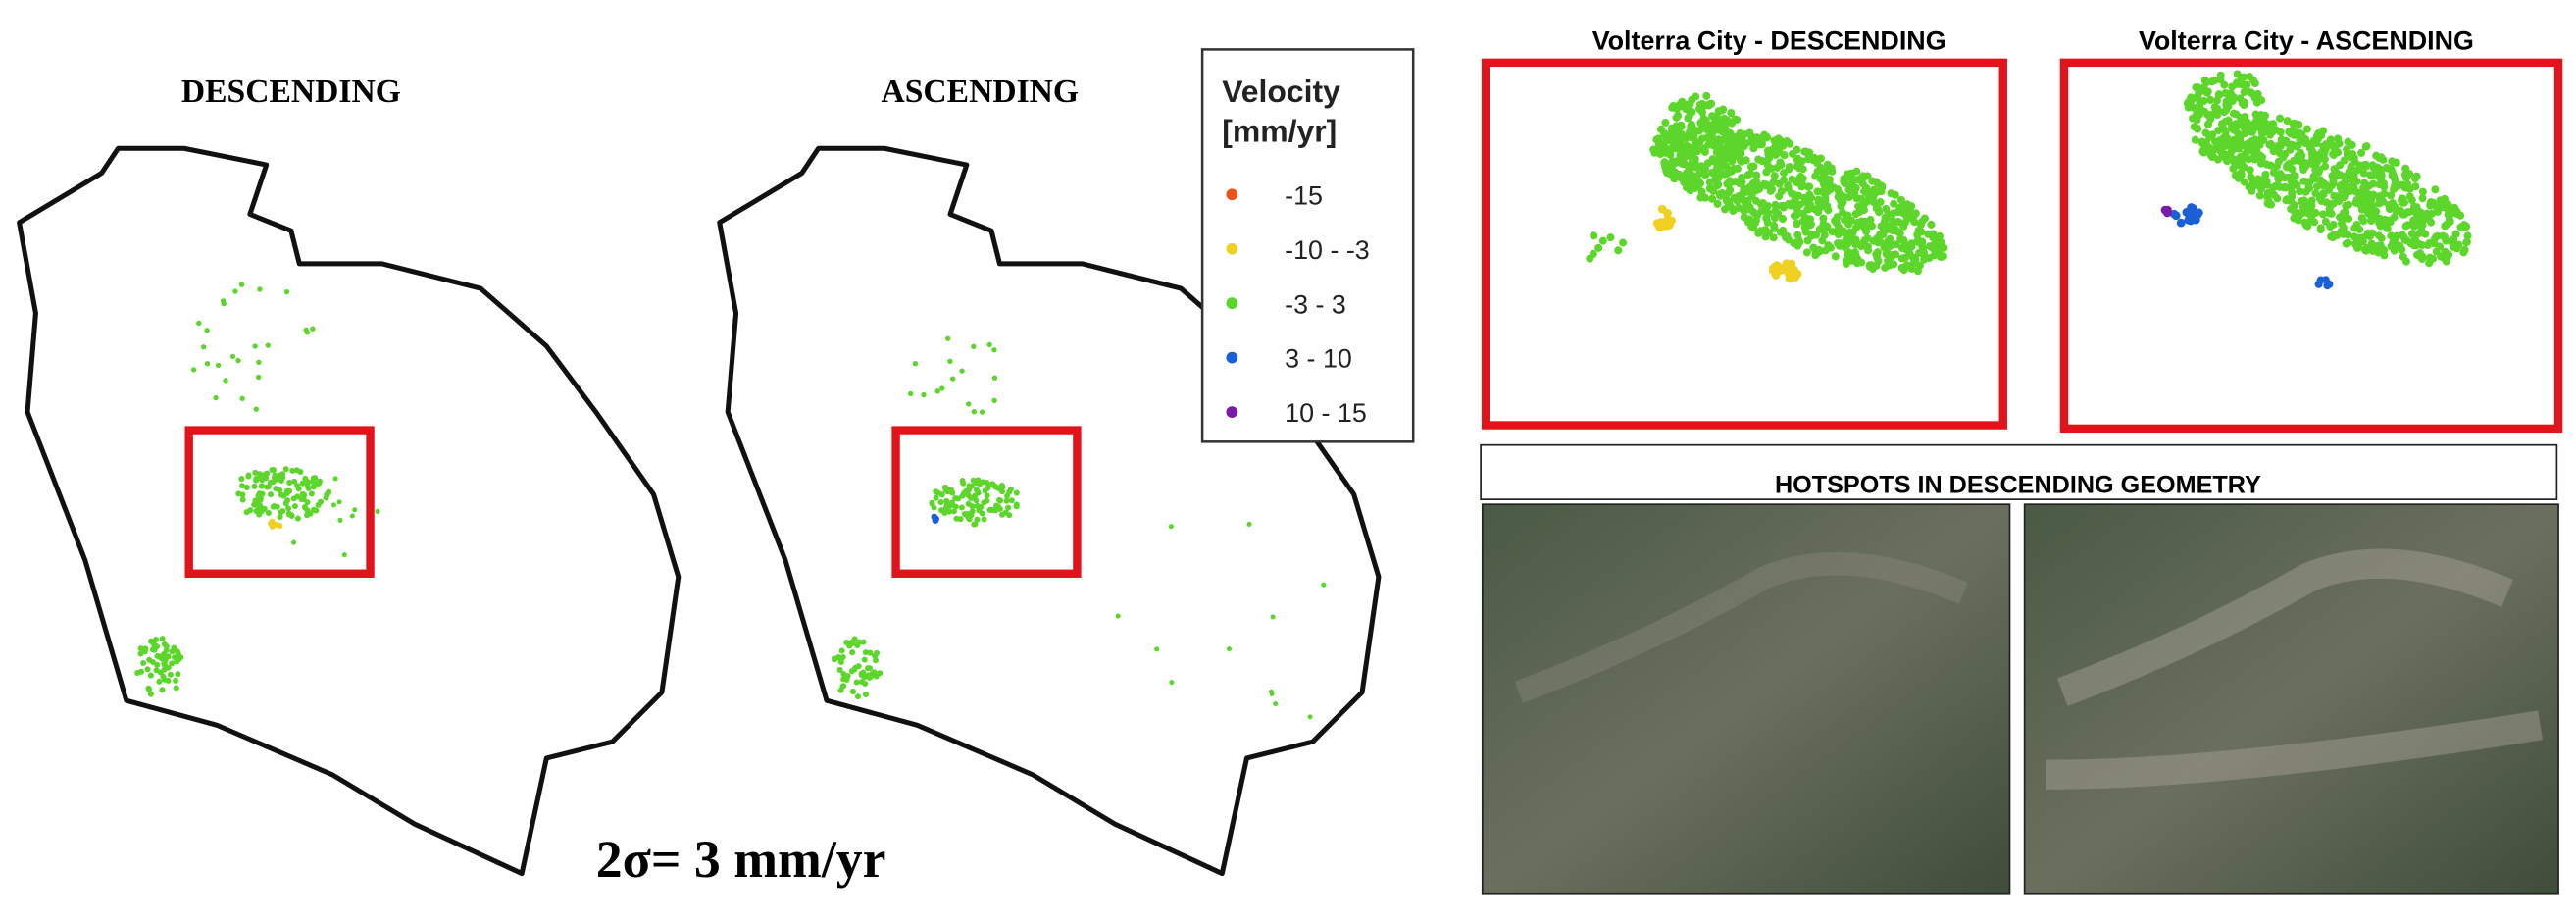 The width and height of the screenshot is (2576, 923). I want to click on zoom-frame, so click(2311, 246).